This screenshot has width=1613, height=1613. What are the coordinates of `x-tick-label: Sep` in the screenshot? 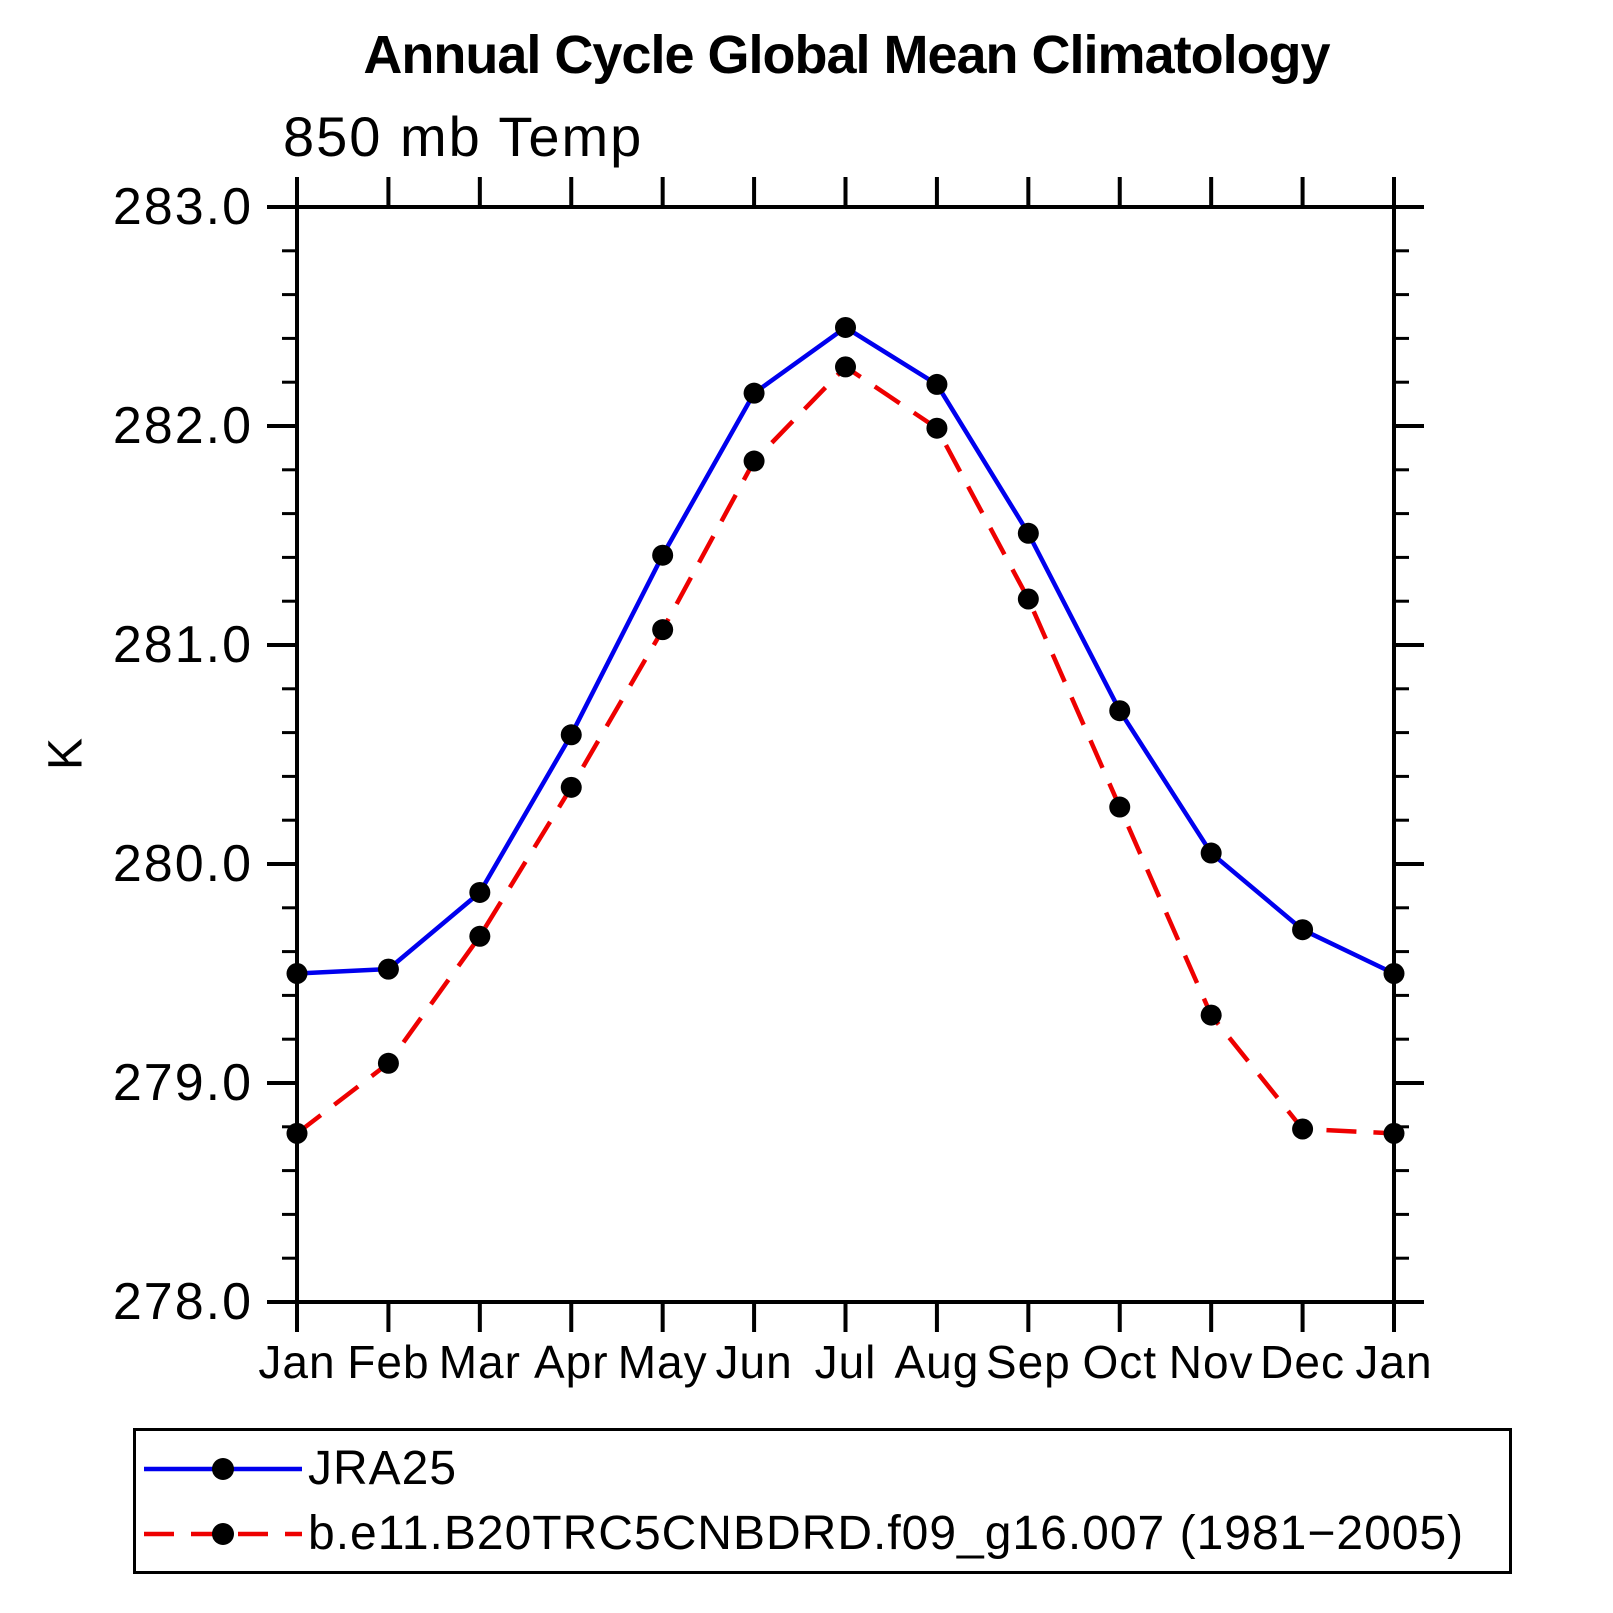 It's located at (1028, 1362).